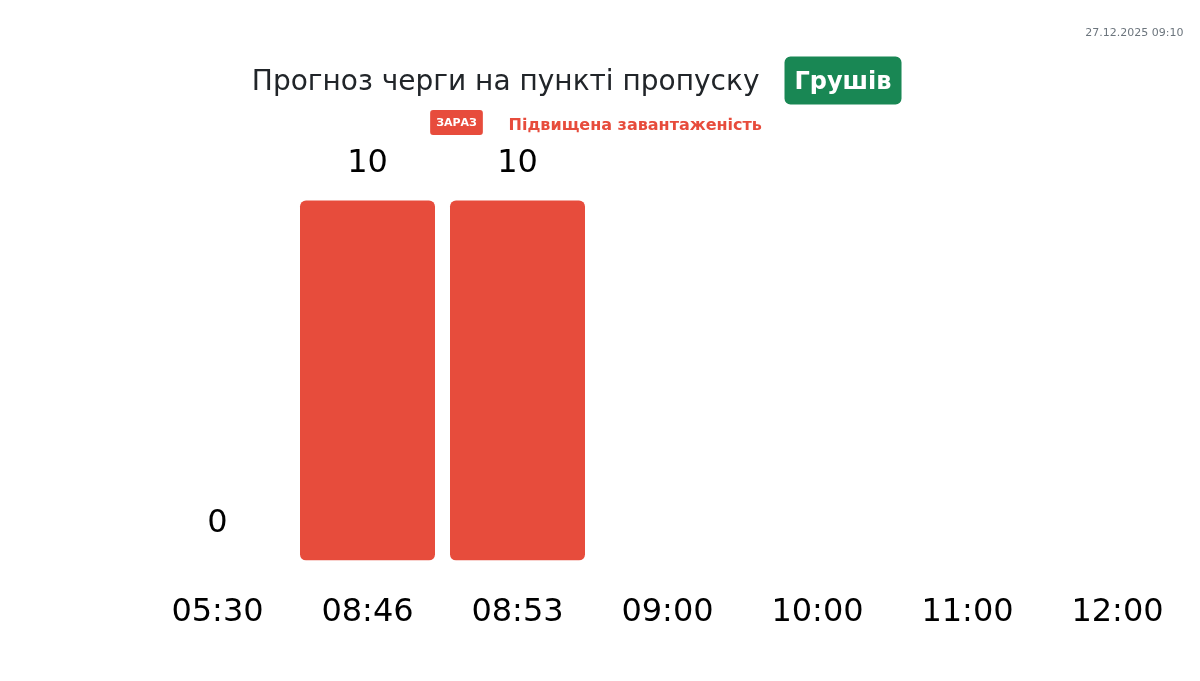  Describe the element at coordinates (1134, 32) in the screenshot. I see `text: 27.12.2025 09:10` at that location.